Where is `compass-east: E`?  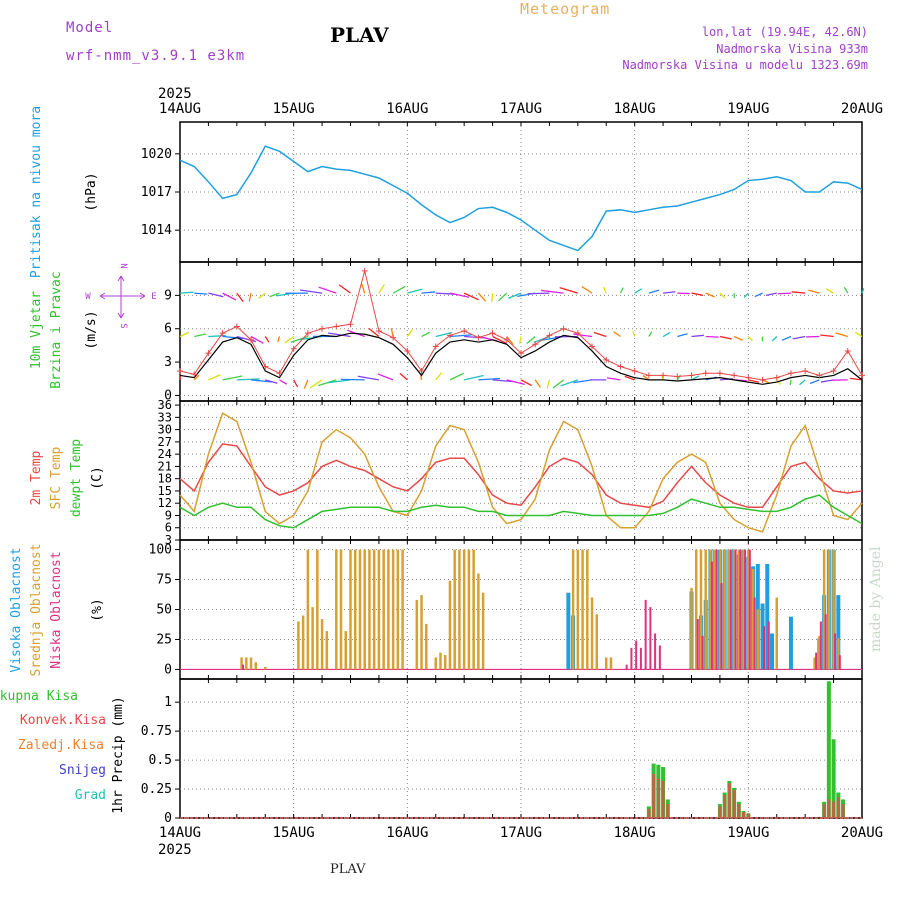 compass-east: E is located at coordinates (153, 297).